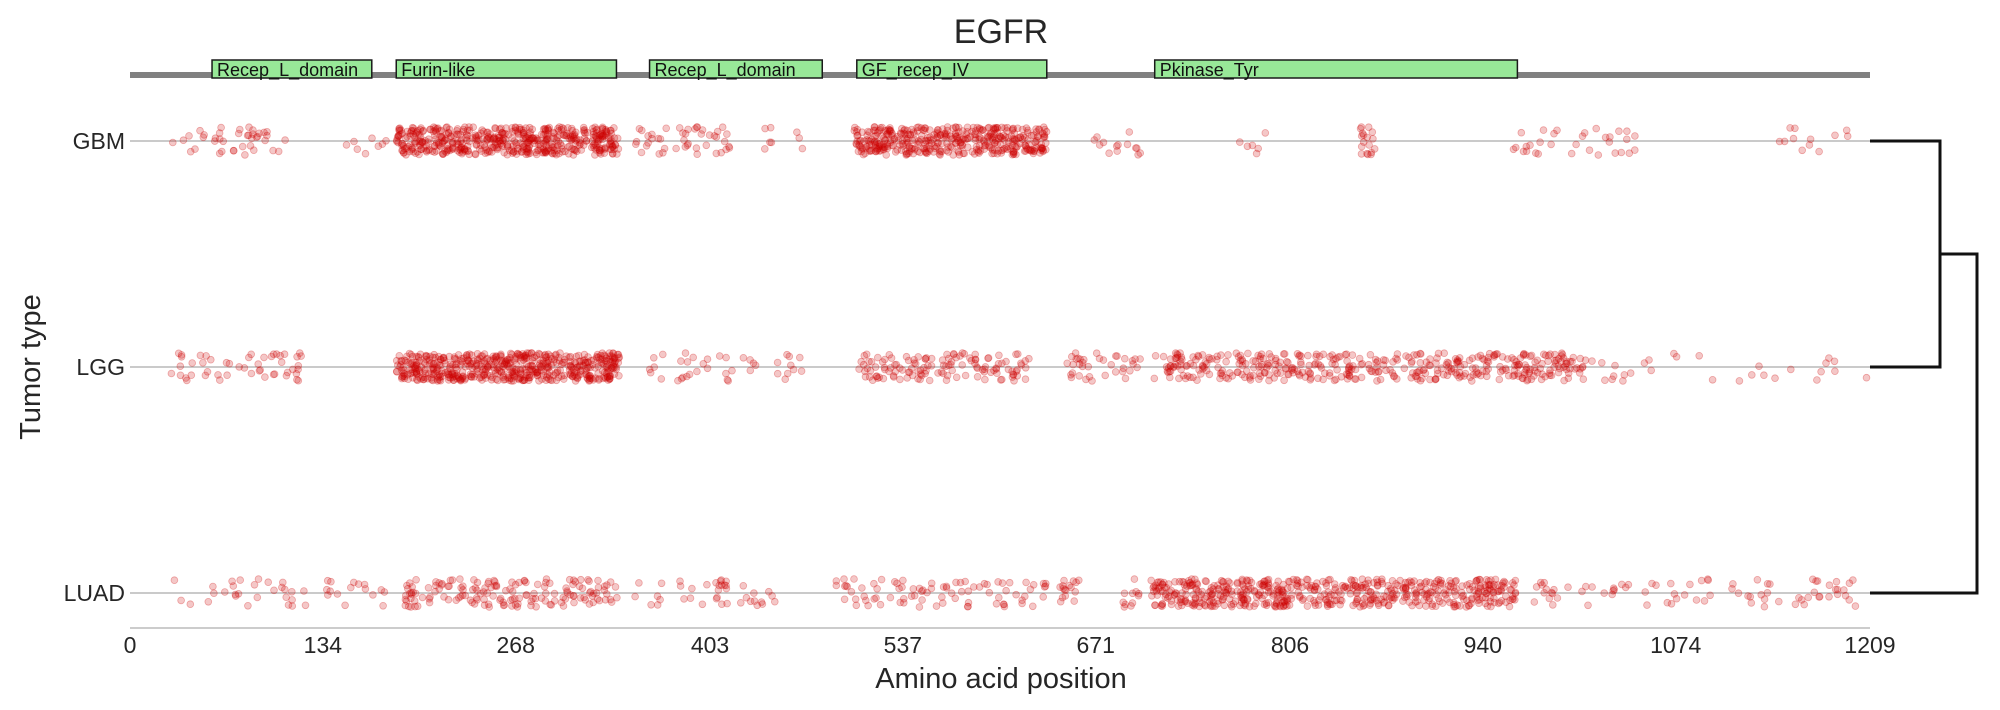 The image size is (2000, 710). I want to click on x-tick-label: 268, so click(516, 645).